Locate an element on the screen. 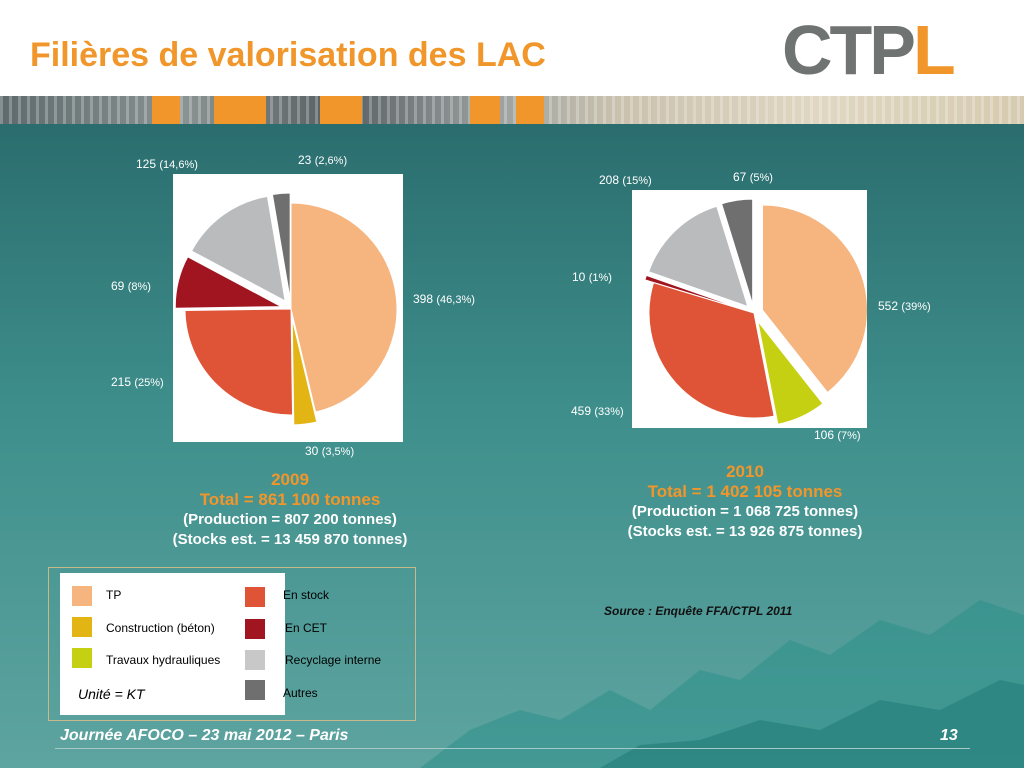 This screenshot has width=1024, height=768. label-2009-autres: 23 (2,6%) is located at coordinates (323, 160).